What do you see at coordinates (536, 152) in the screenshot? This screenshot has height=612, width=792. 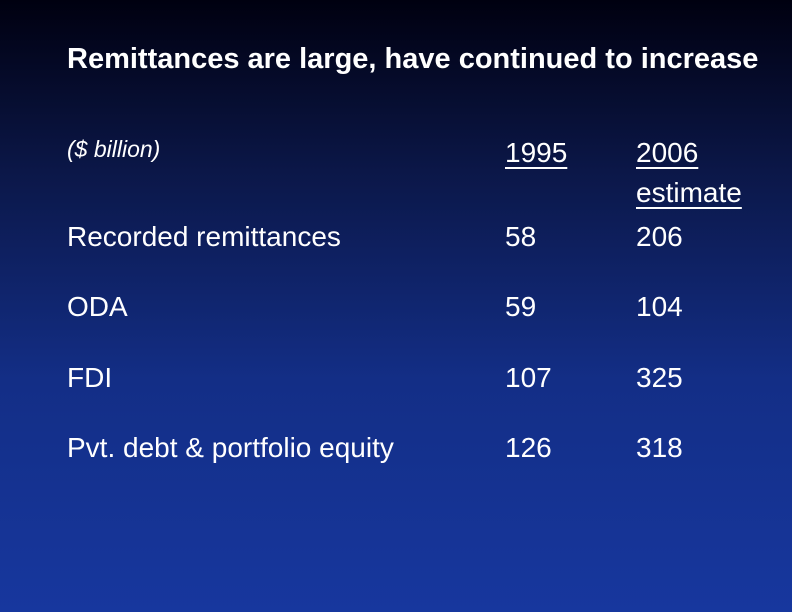 I see `column-header-1995: 1995` at bounding box center [536, 152].